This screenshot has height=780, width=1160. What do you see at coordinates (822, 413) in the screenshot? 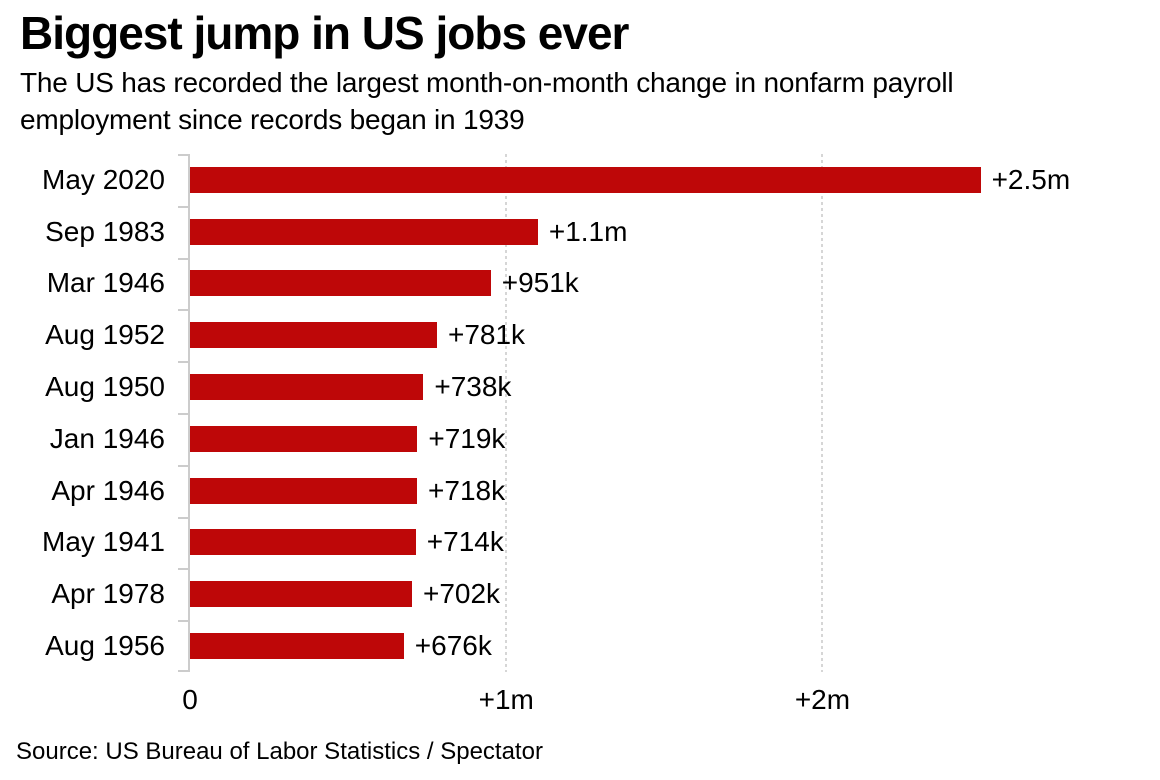
I see `gridline-+2m` at bounding box center [822, 413].